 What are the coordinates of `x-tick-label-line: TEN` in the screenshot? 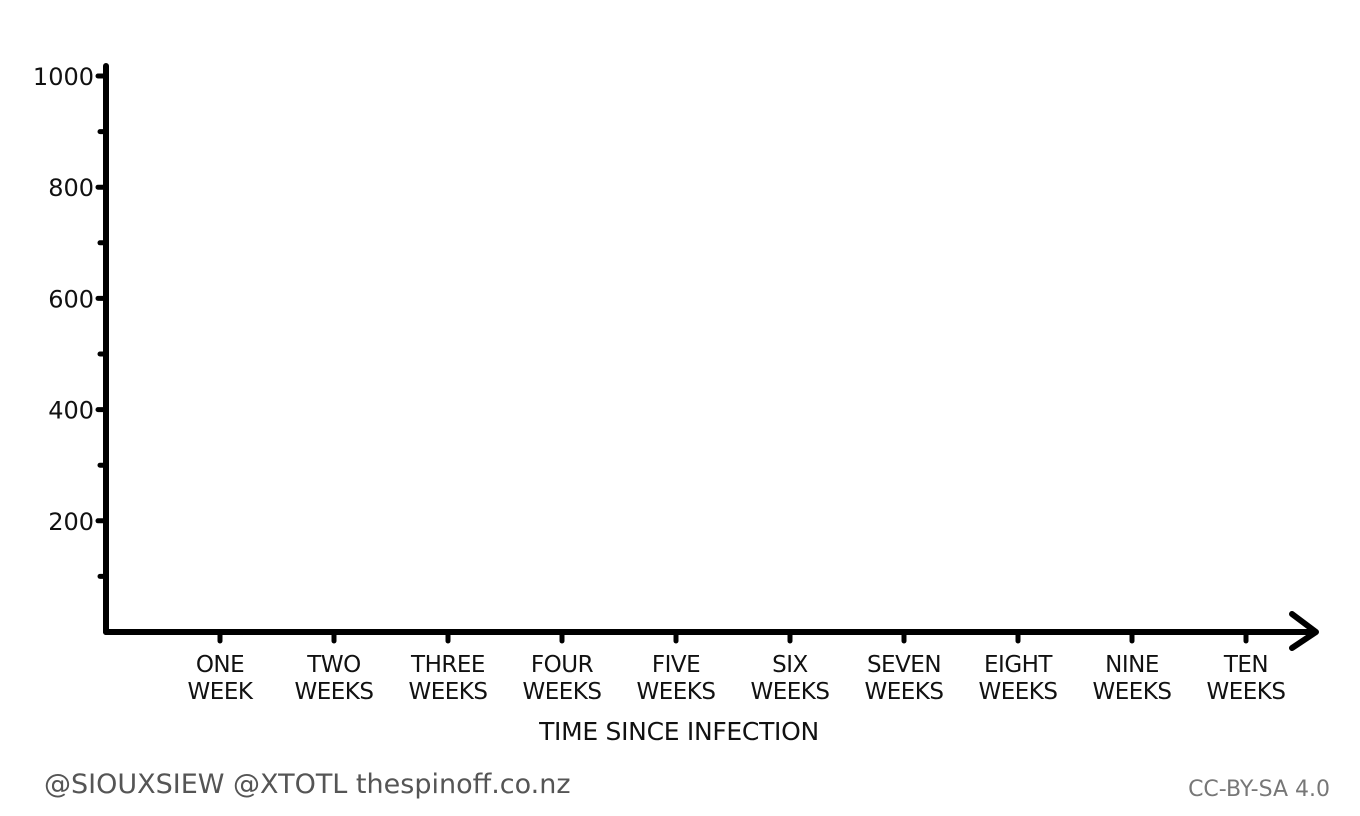 It's located at (1245, 665).